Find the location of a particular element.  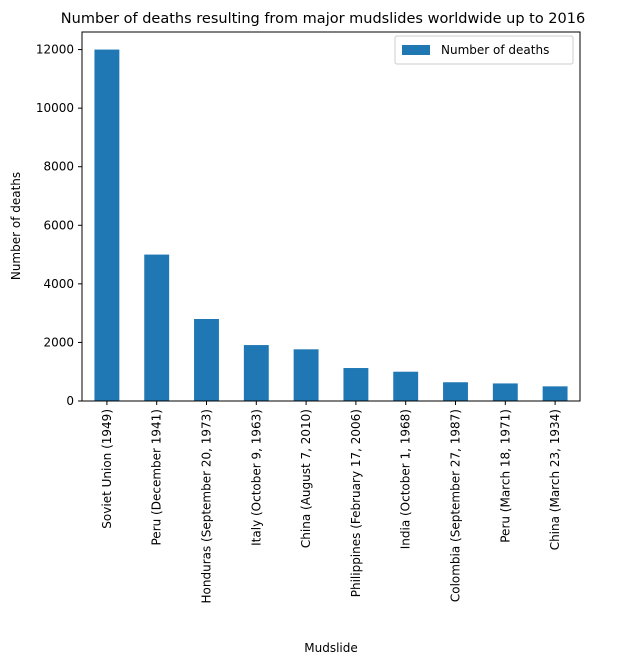

x-tick-label: China (August 7, 2010) is located at coordinates (306, 478).